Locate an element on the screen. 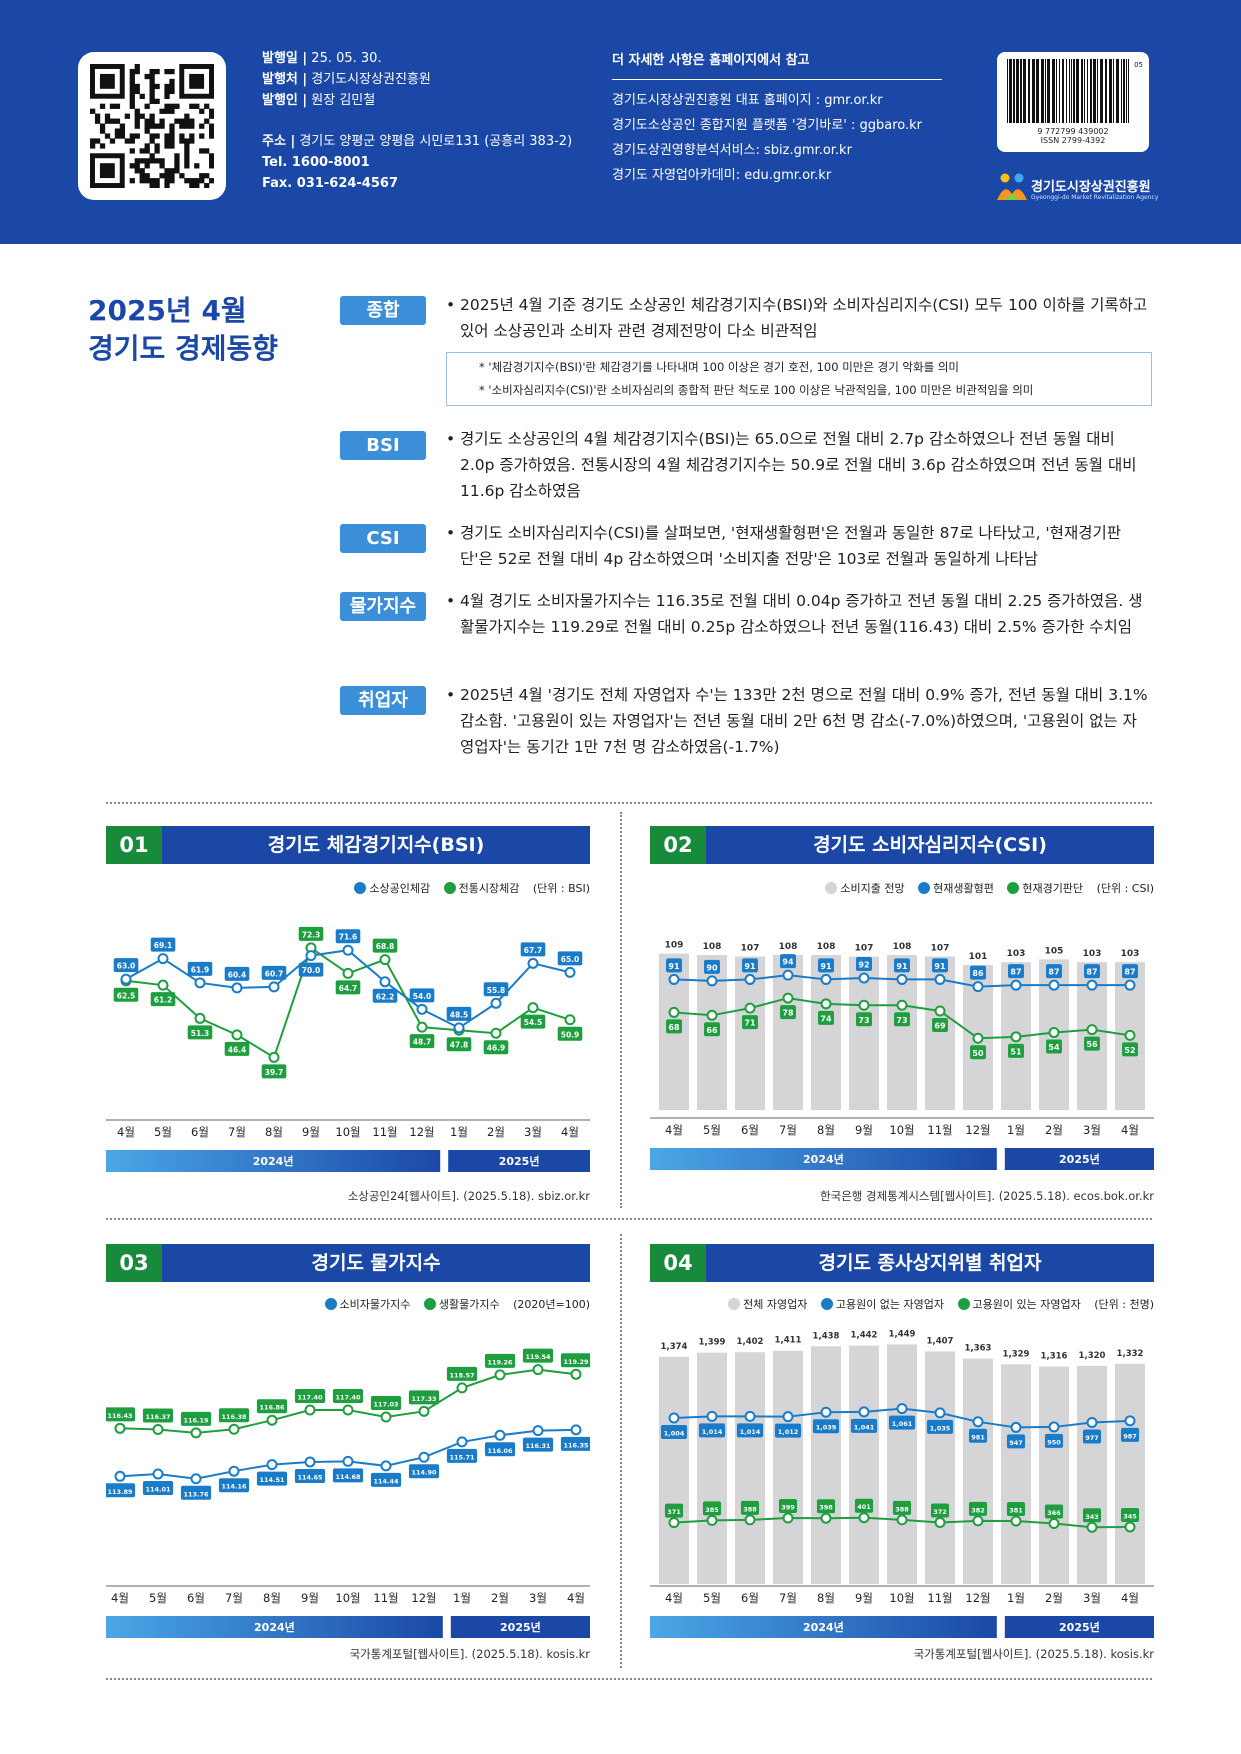 This screenshot has width=1241, height=1754. bar-value-label: 1,402 is located at coordinates (750, 1342).